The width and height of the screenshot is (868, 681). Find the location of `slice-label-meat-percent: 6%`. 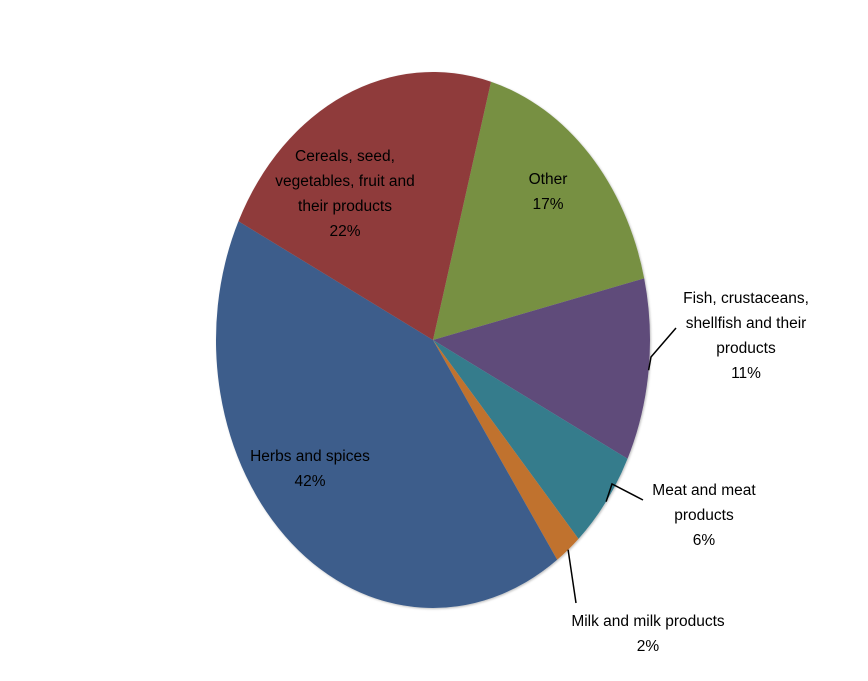

slice-label-meat-percent: 6% is located at coordinates (704, 540).